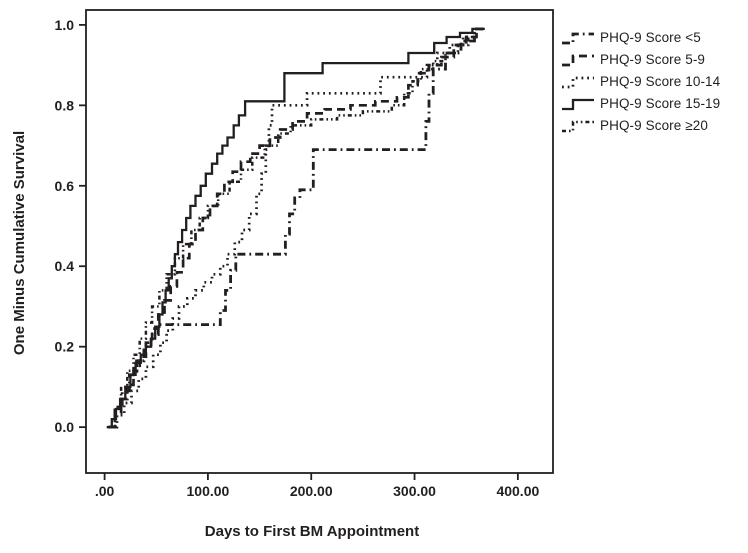  Describe the element at coordinates (65, 266) in the screenshot. I see `y-tick-label: 0.4` at that location.